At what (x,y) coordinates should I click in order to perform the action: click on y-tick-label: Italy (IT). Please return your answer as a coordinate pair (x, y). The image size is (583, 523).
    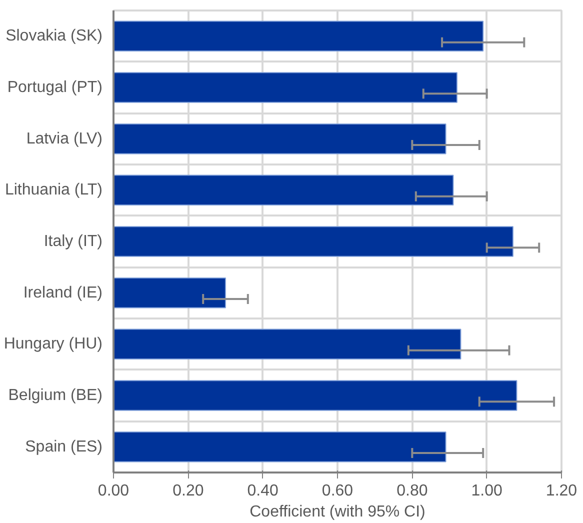
    Looking at the image, I should click on (73, 241).